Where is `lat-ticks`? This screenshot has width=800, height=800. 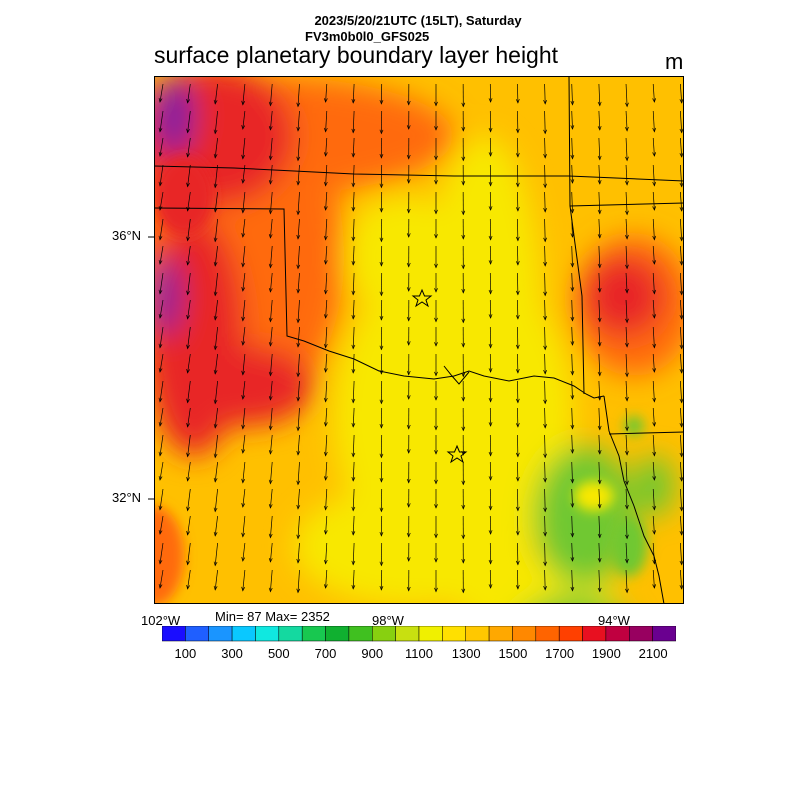 lat-ticks is located at coordinates (151, 368).